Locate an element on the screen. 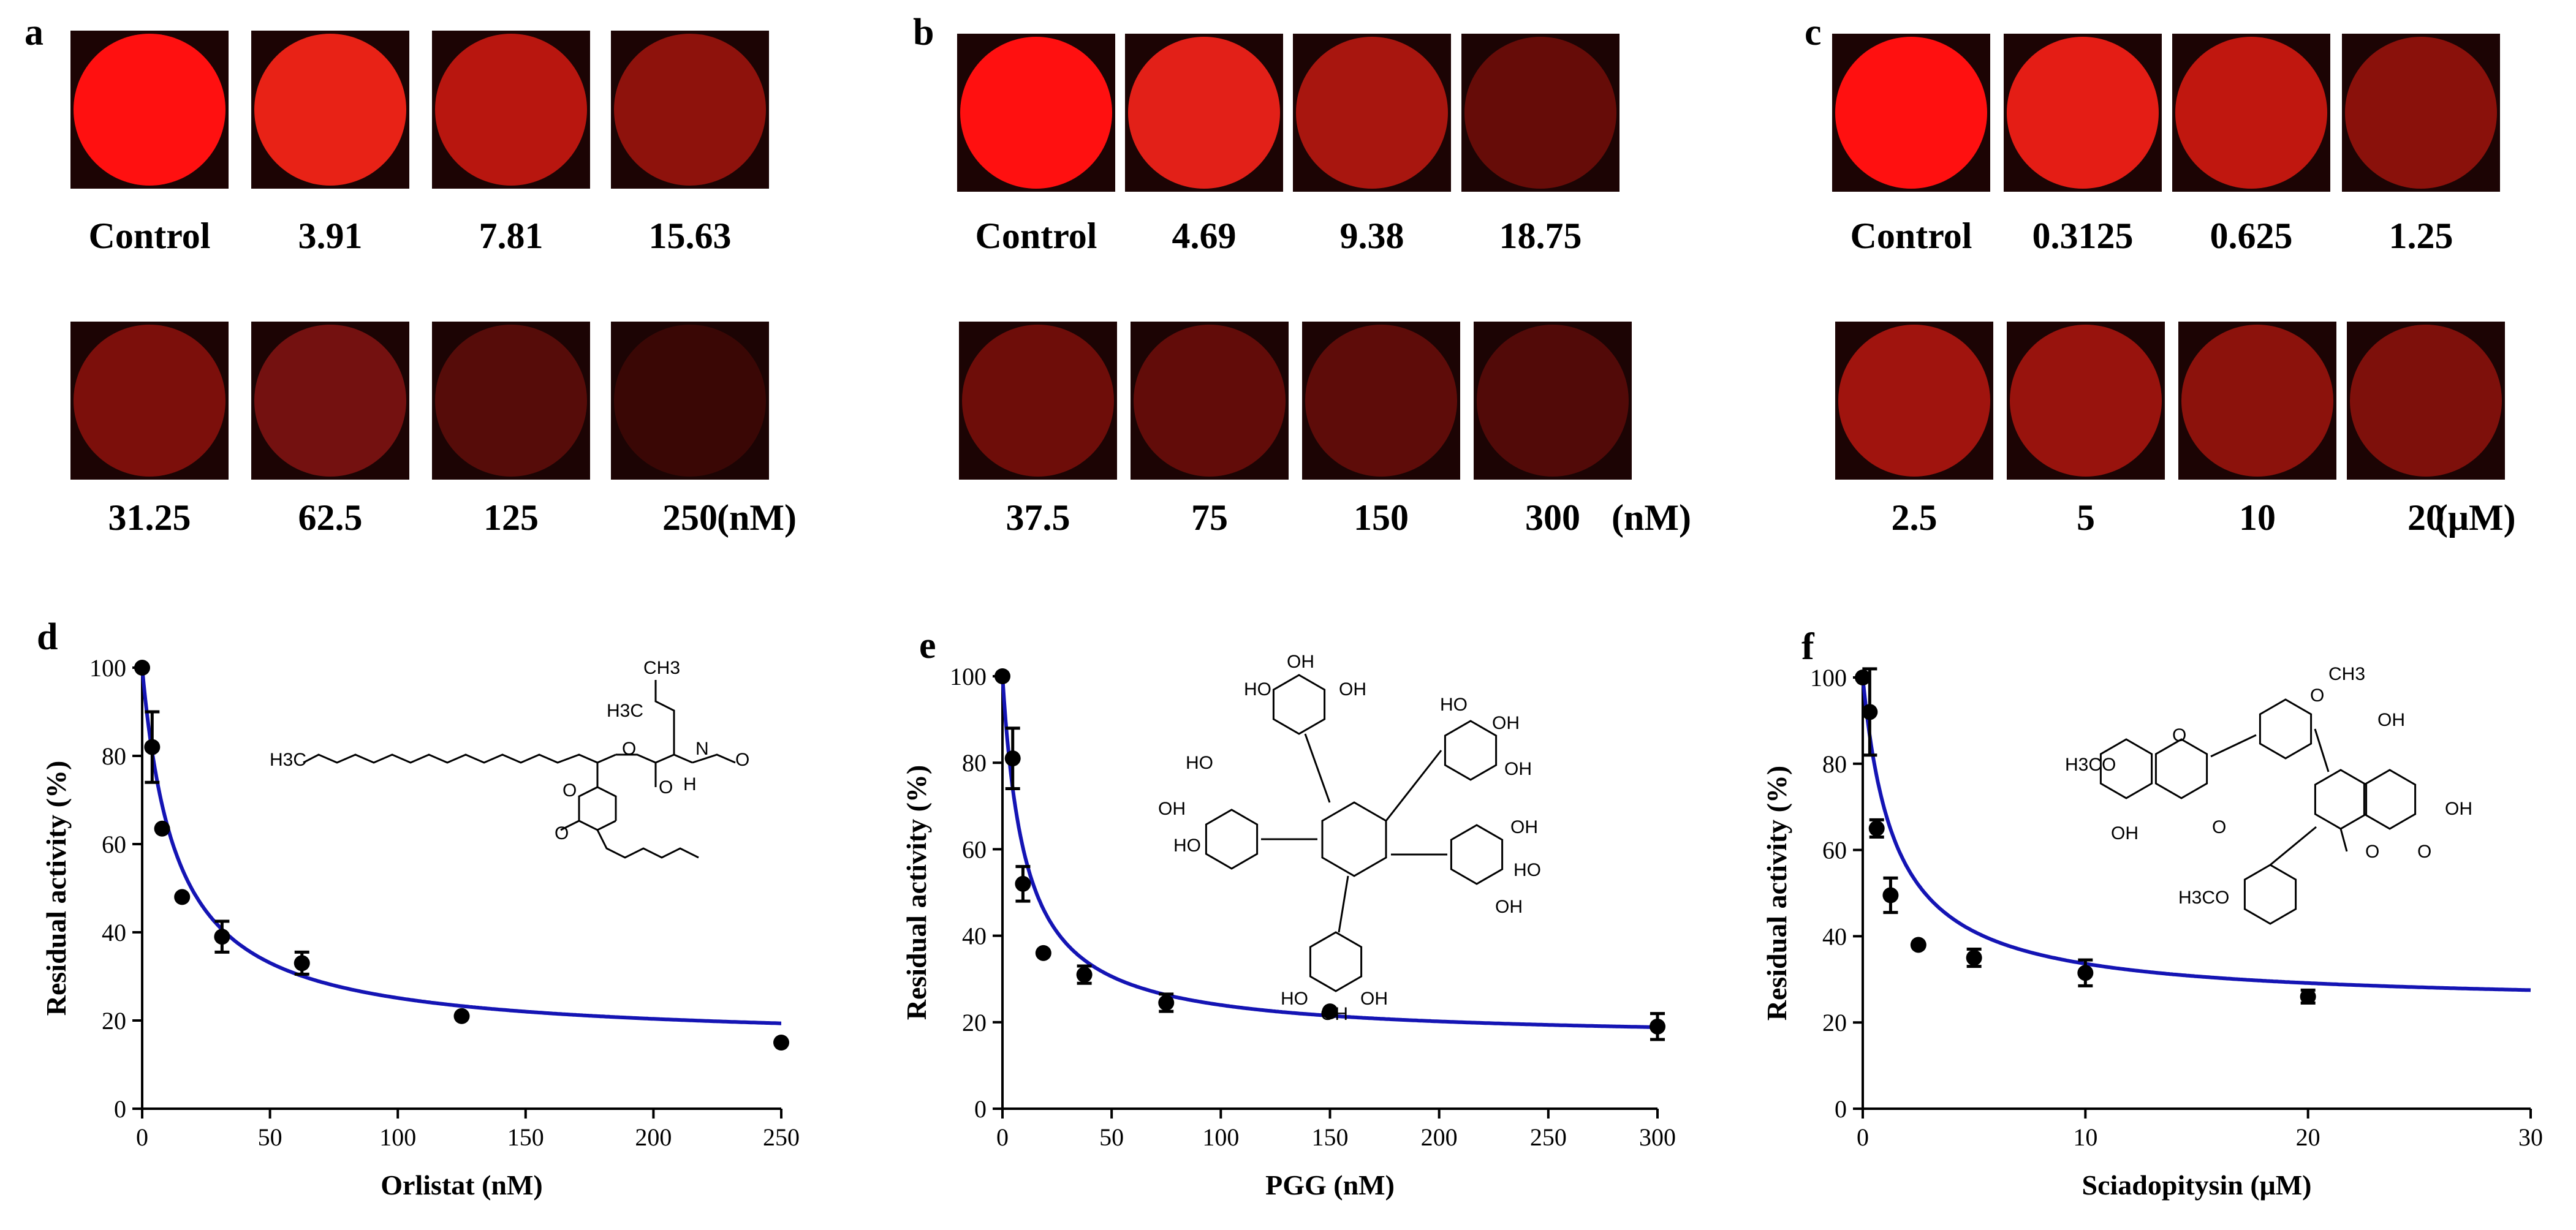 The width and height of the screenshot is (2576, 1230). concentration-label: 125 is located at coordinates (511, 517).